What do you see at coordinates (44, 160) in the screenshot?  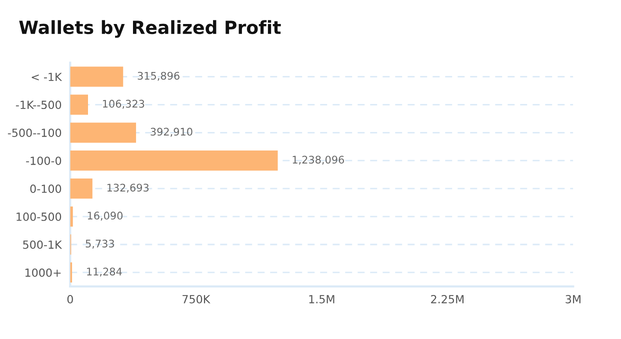 I see `y-tick-label: -100-0` at bounding box center [44, 160].